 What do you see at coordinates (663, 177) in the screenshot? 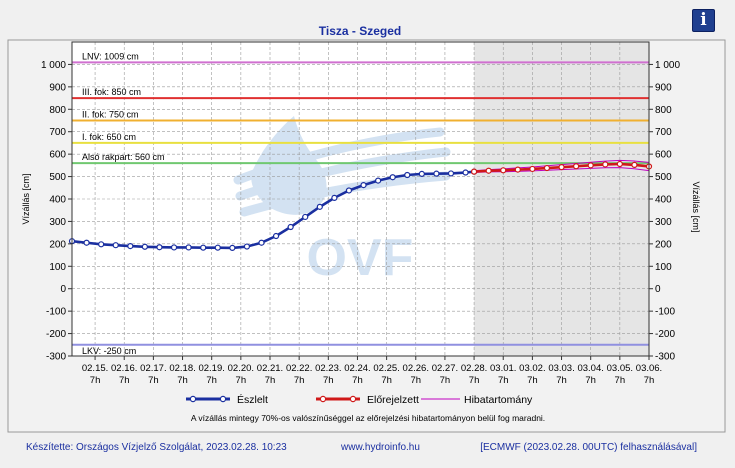
I see `y-tick-label-right: 500` at bounding box center [663, 177].